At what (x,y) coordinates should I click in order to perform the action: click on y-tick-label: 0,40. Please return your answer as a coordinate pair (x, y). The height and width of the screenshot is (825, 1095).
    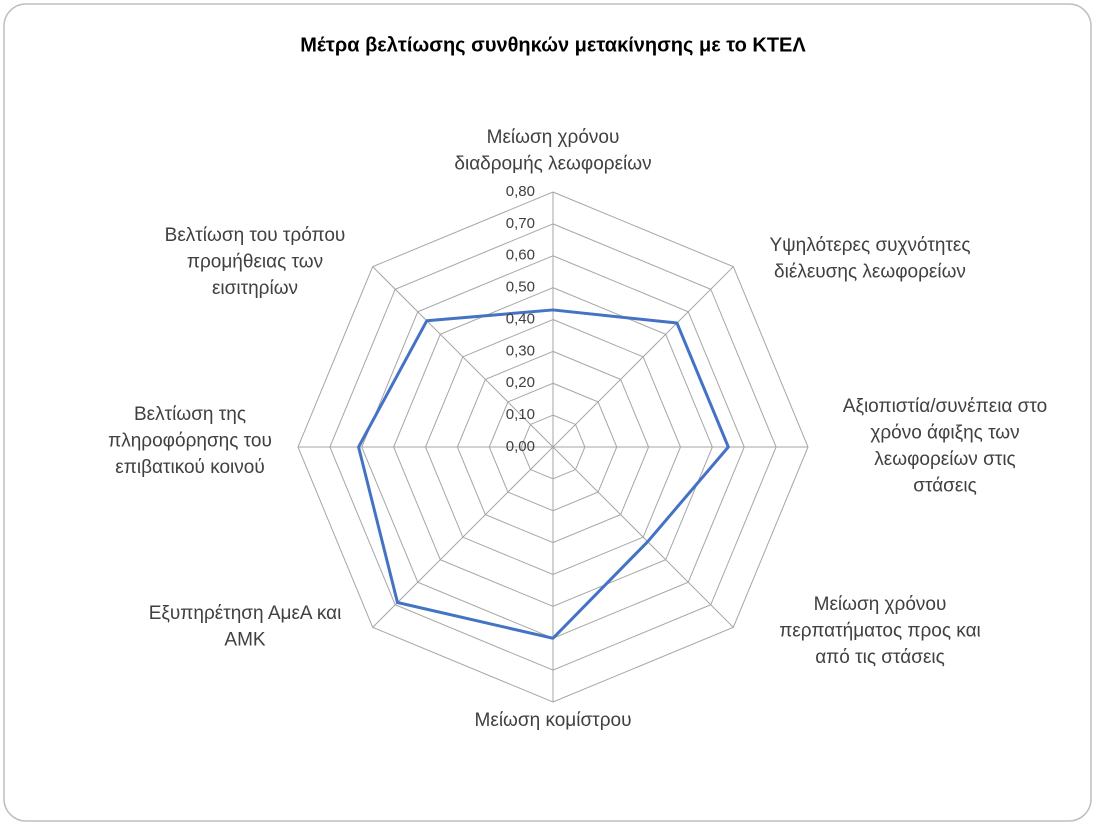
    Looking at the image, I should click on (520, 318).